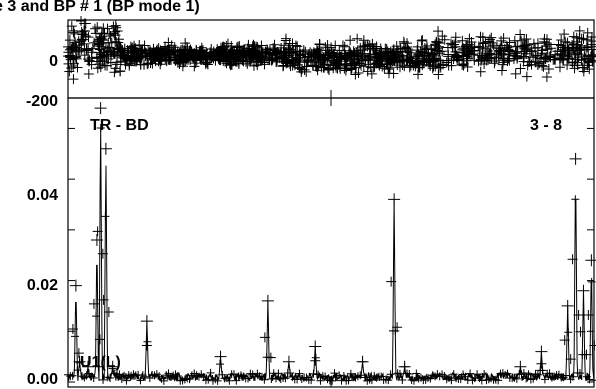  Describe the element at coordinates (53, 61) in the screenshot. I see `phase-ytick-0: 0` at that location.